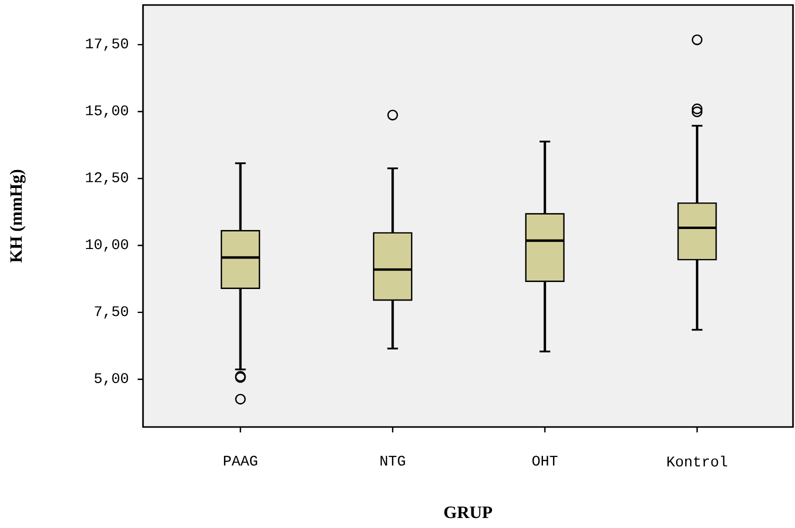 The height and width of the screenshot is (528, 795). Describe the element at coordinates (111, 312) in the screenshot. I see `y-tick-label: 7,50` at that location.